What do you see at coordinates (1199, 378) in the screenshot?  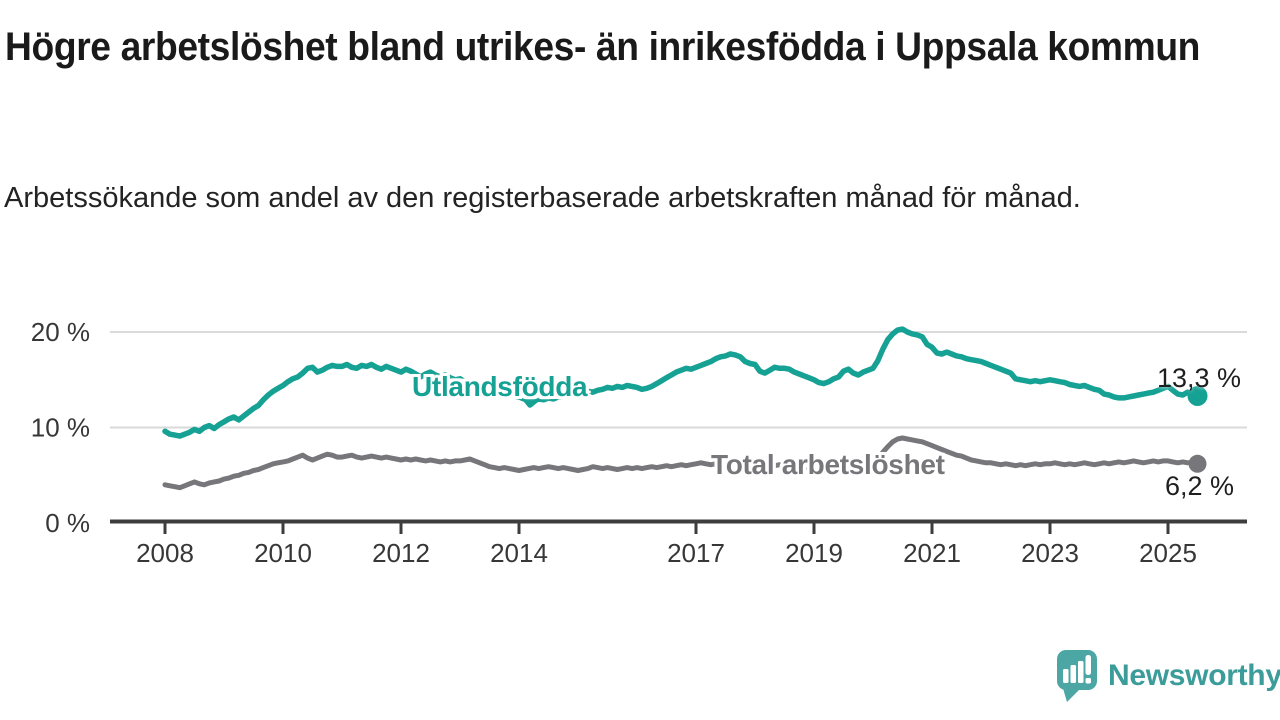 I see `end-value-label-utlandsfodda: 13,3 %` at bounding box center [1199, 378].